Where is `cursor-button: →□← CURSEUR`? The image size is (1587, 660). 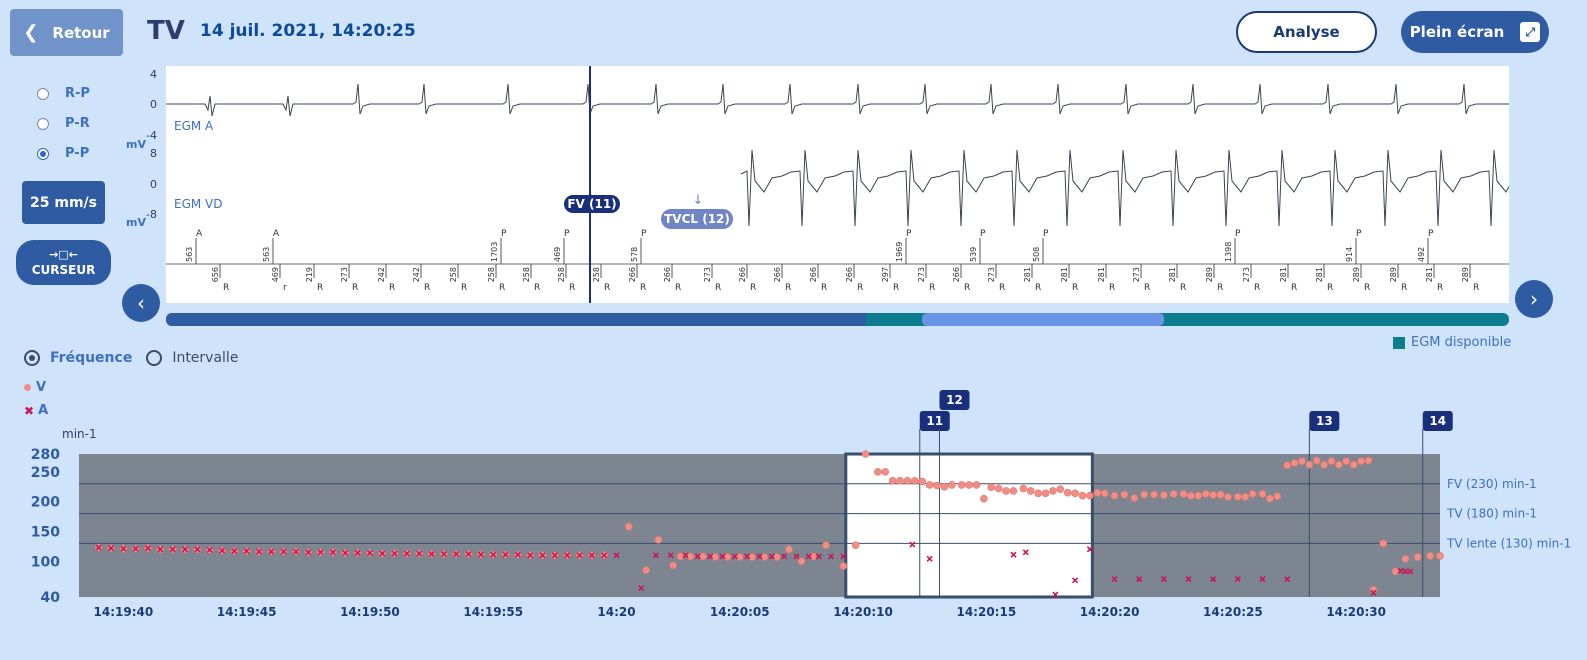 cursor-button: →□← CURSEUR is located at coordinates (63, 262).